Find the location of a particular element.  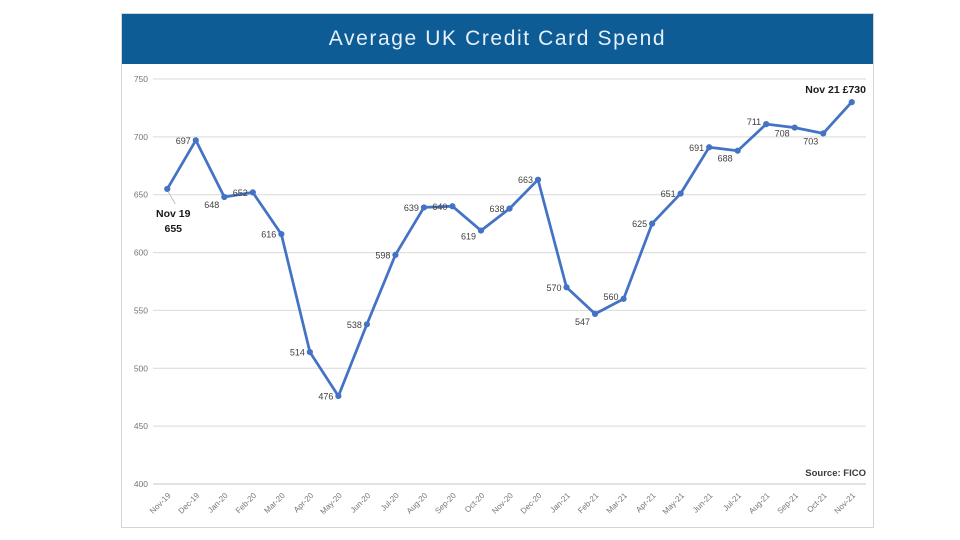

data-point-label: 703 is located at coordinates (810, 141).